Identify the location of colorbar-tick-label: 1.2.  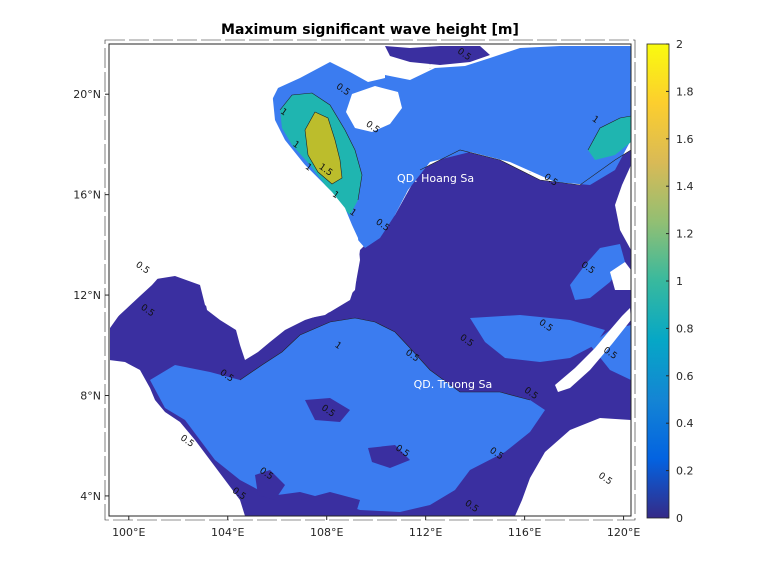
(685, 234).